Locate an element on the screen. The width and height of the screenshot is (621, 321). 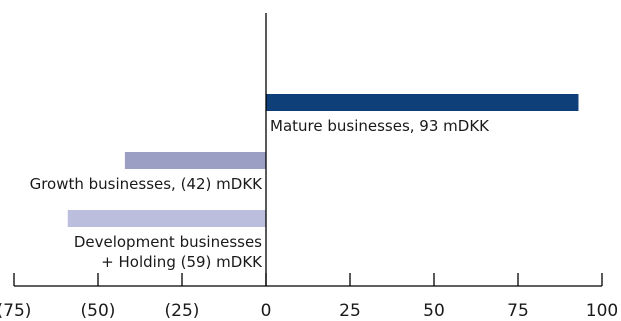
bar-mature is located at coordinates (422, 102).